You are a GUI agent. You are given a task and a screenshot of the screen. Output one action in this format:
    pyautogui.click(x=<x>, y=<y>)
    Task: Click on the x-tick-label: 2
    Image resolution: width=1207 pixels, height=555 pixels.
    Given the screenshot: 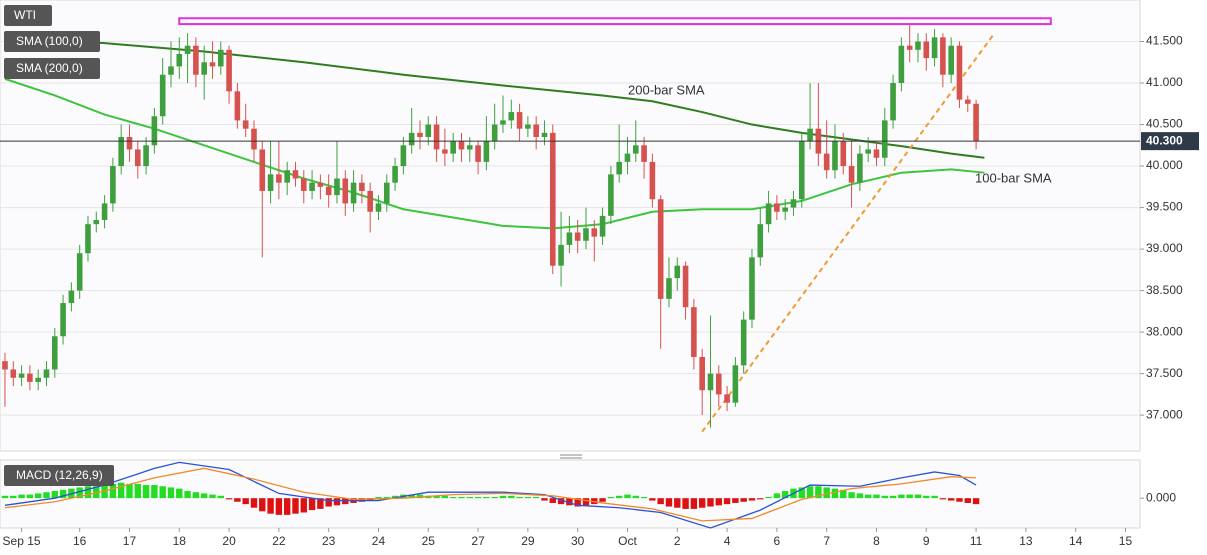 What is the action you would take?
    pyautogui.click(x=677, y=541)
    